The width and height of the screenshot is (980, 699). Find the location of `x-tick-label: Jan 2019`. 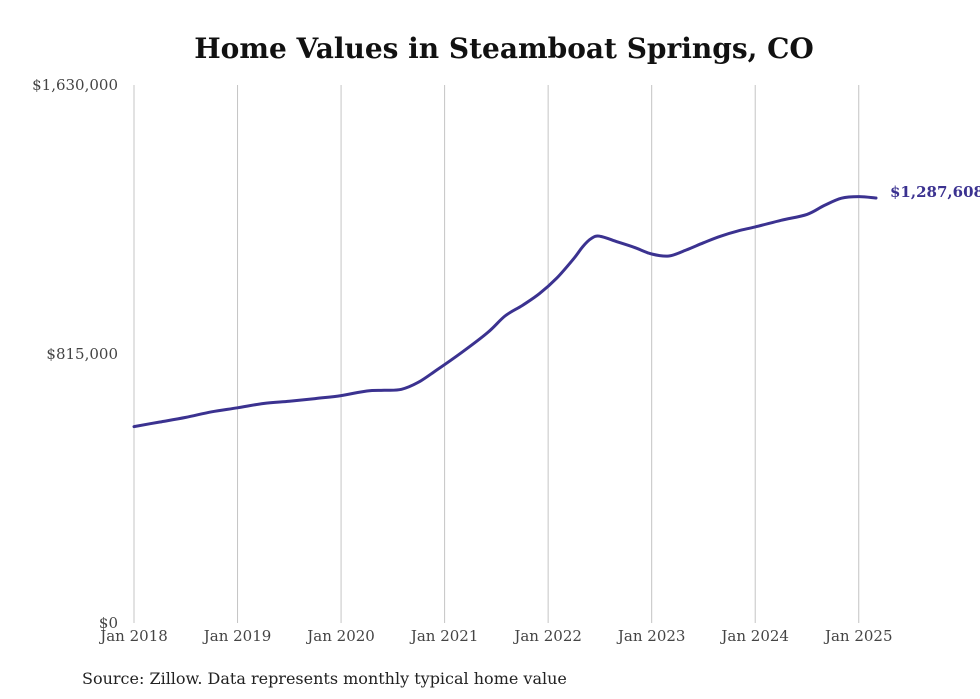

x-tick-label: Jan 2019 is located at coordinates (237, 636).